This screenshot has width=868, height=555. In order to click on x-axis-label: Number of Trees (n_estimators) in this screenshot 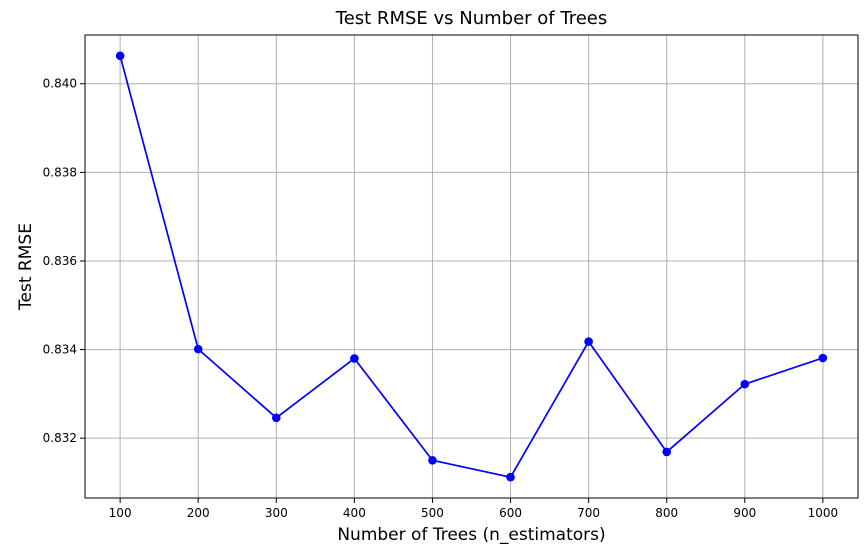, I will do `click(471, 535)`.